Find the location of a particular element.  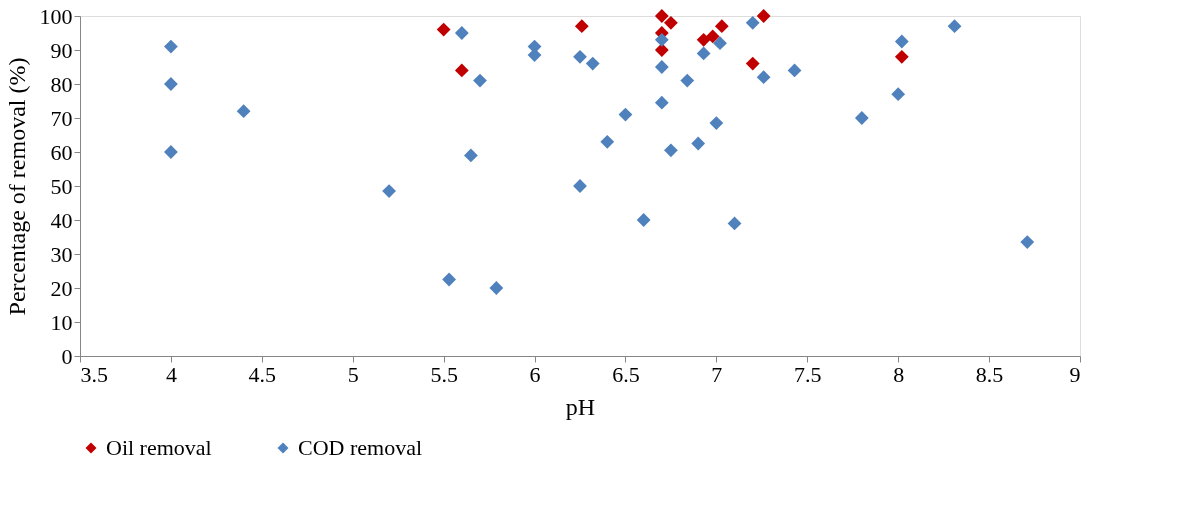

y-tick-label: 40 is located at coordinates (61, 220).